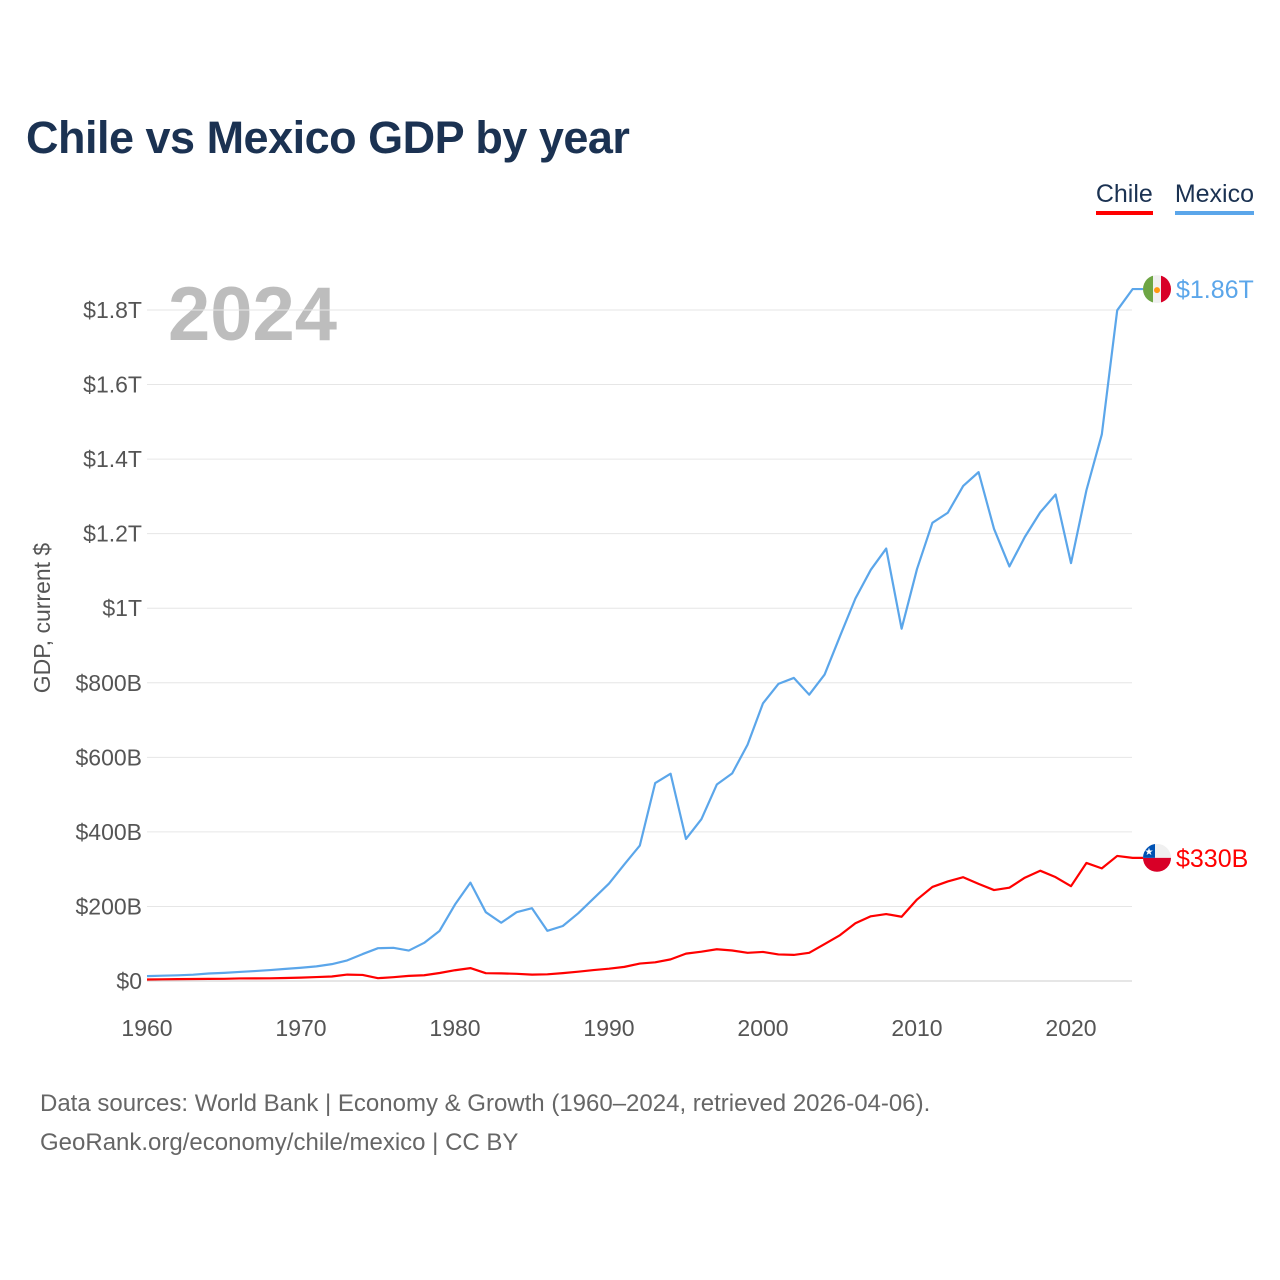 The image size is (1280, 1280). I want to click on y-tick-label: $200B, so click(108, 906).